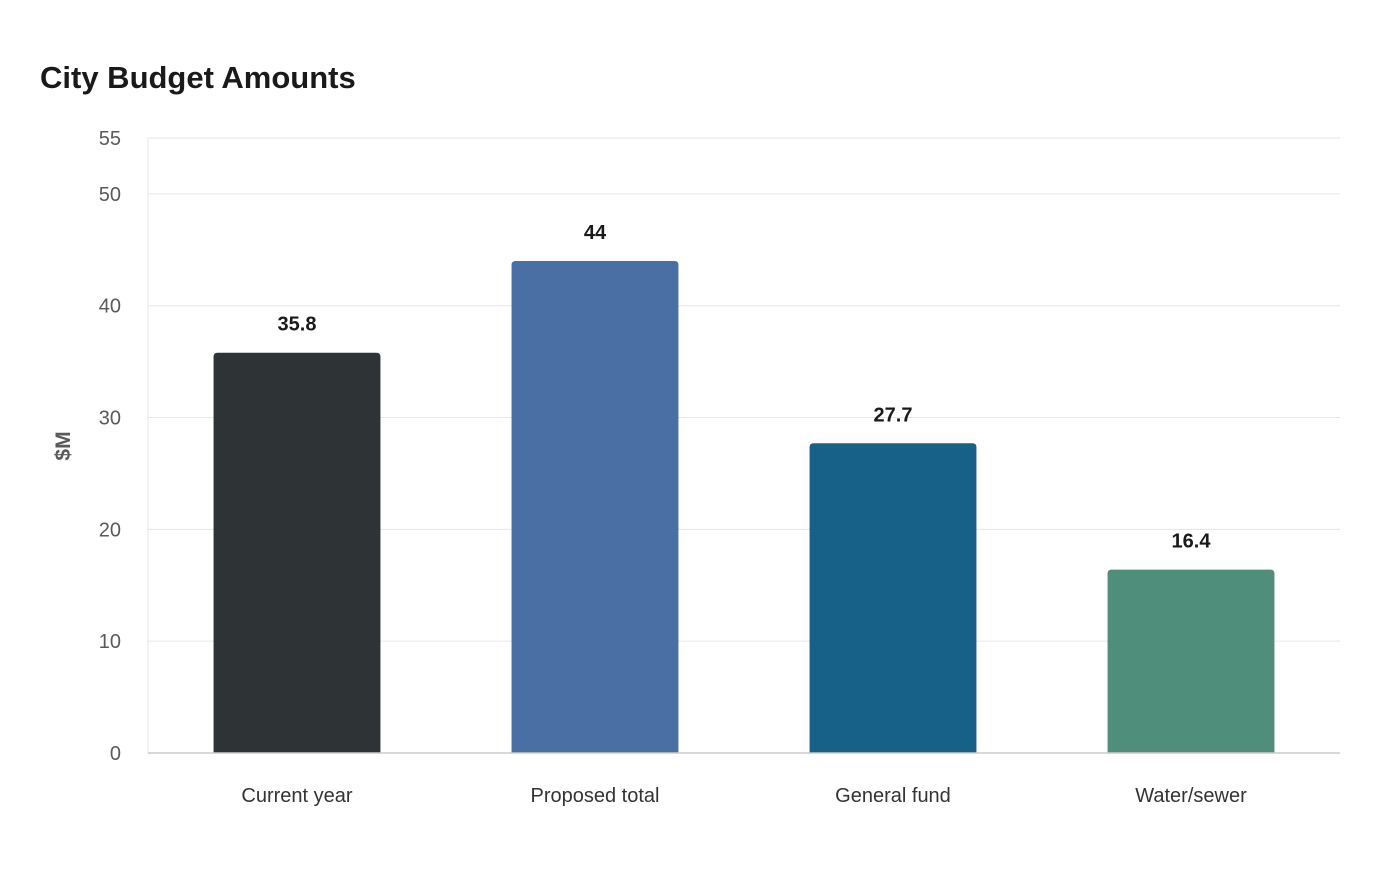  Describe the element at coordinates (110, 642) in the screenshot. I see `y-tick-label: 10` at that location.